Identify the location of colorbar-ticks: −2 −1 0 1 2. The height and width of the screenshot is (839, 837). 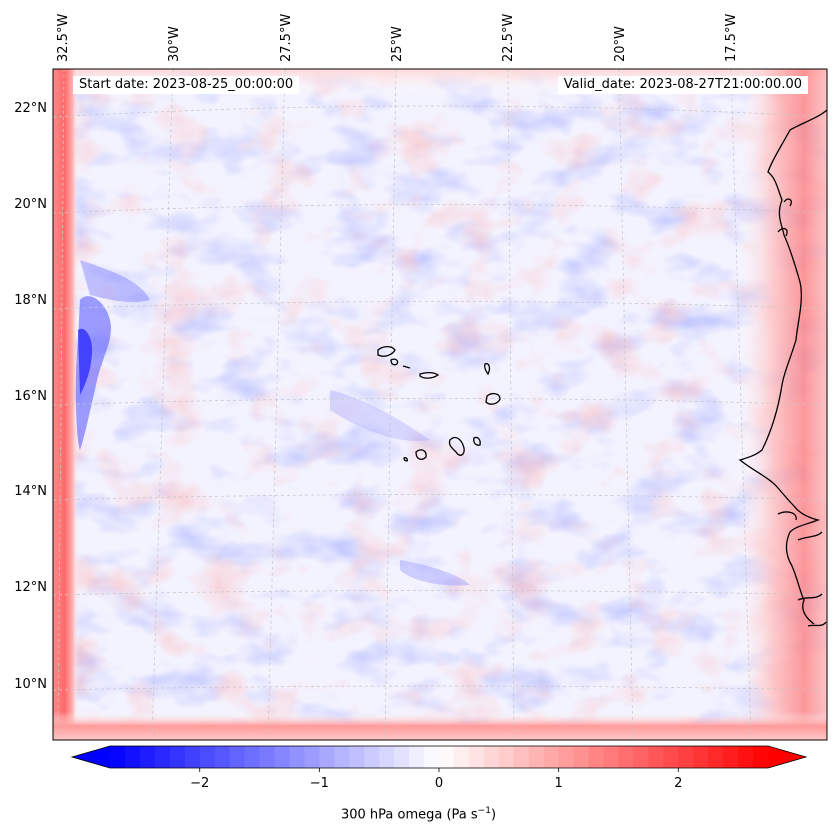
(436, 779).